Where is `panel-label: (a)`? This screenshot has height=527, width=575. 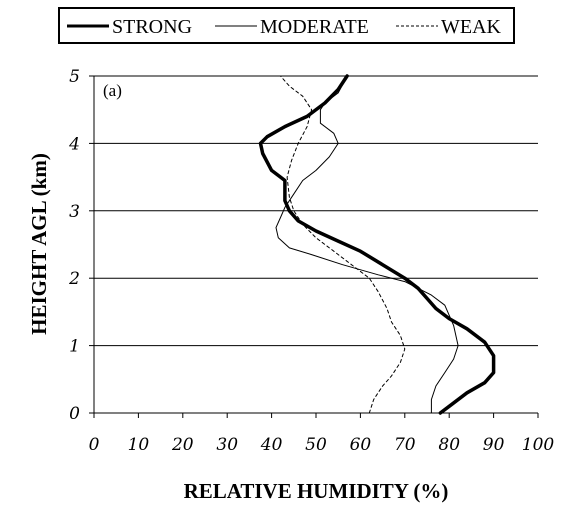 panel-label: (a) is located at coordinates (112, 90).